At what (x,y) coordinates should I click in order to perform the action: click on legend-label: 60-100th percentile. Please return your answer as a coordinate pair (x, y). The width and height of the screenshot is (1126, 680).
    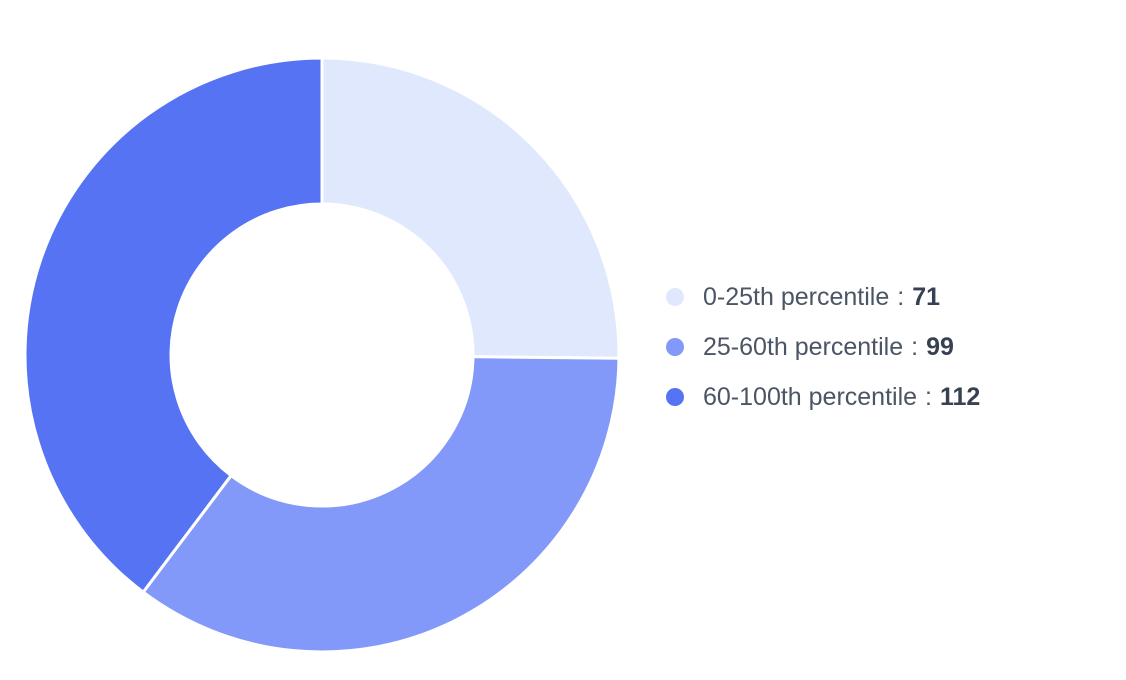
    Looking at the image, I should click on (810, 396).